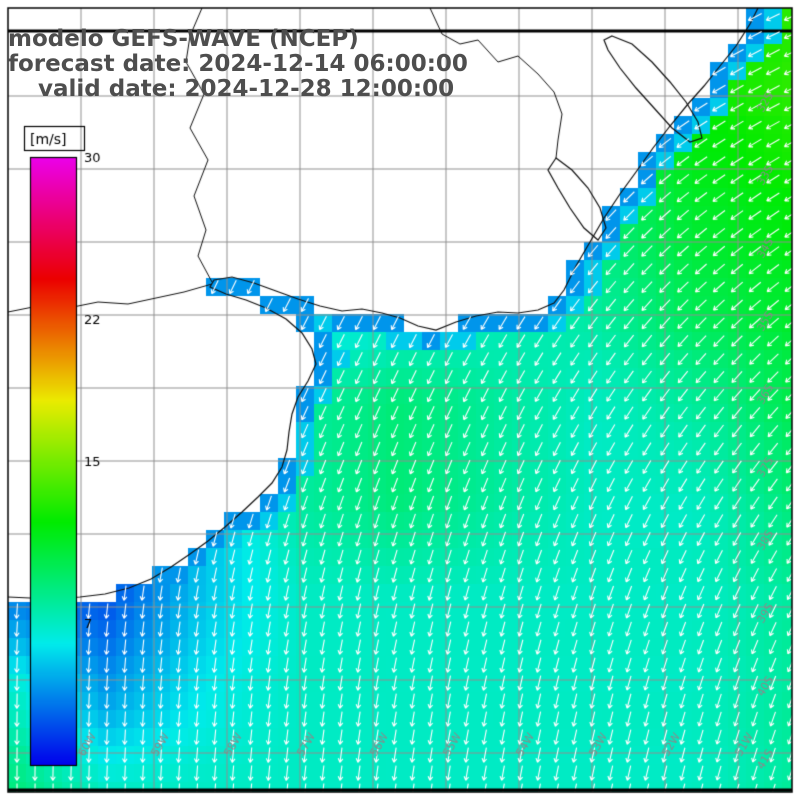  I want to click on forecast-date-line: forecast date: 2024-12-14 06:00:00, so click(238, 64).